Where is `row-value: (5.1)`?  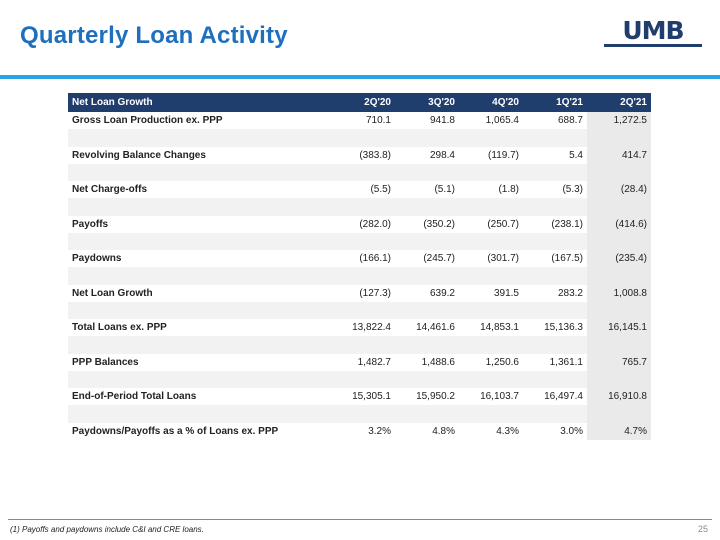 row-value: (5.1) is located at coordinates (444, 190).